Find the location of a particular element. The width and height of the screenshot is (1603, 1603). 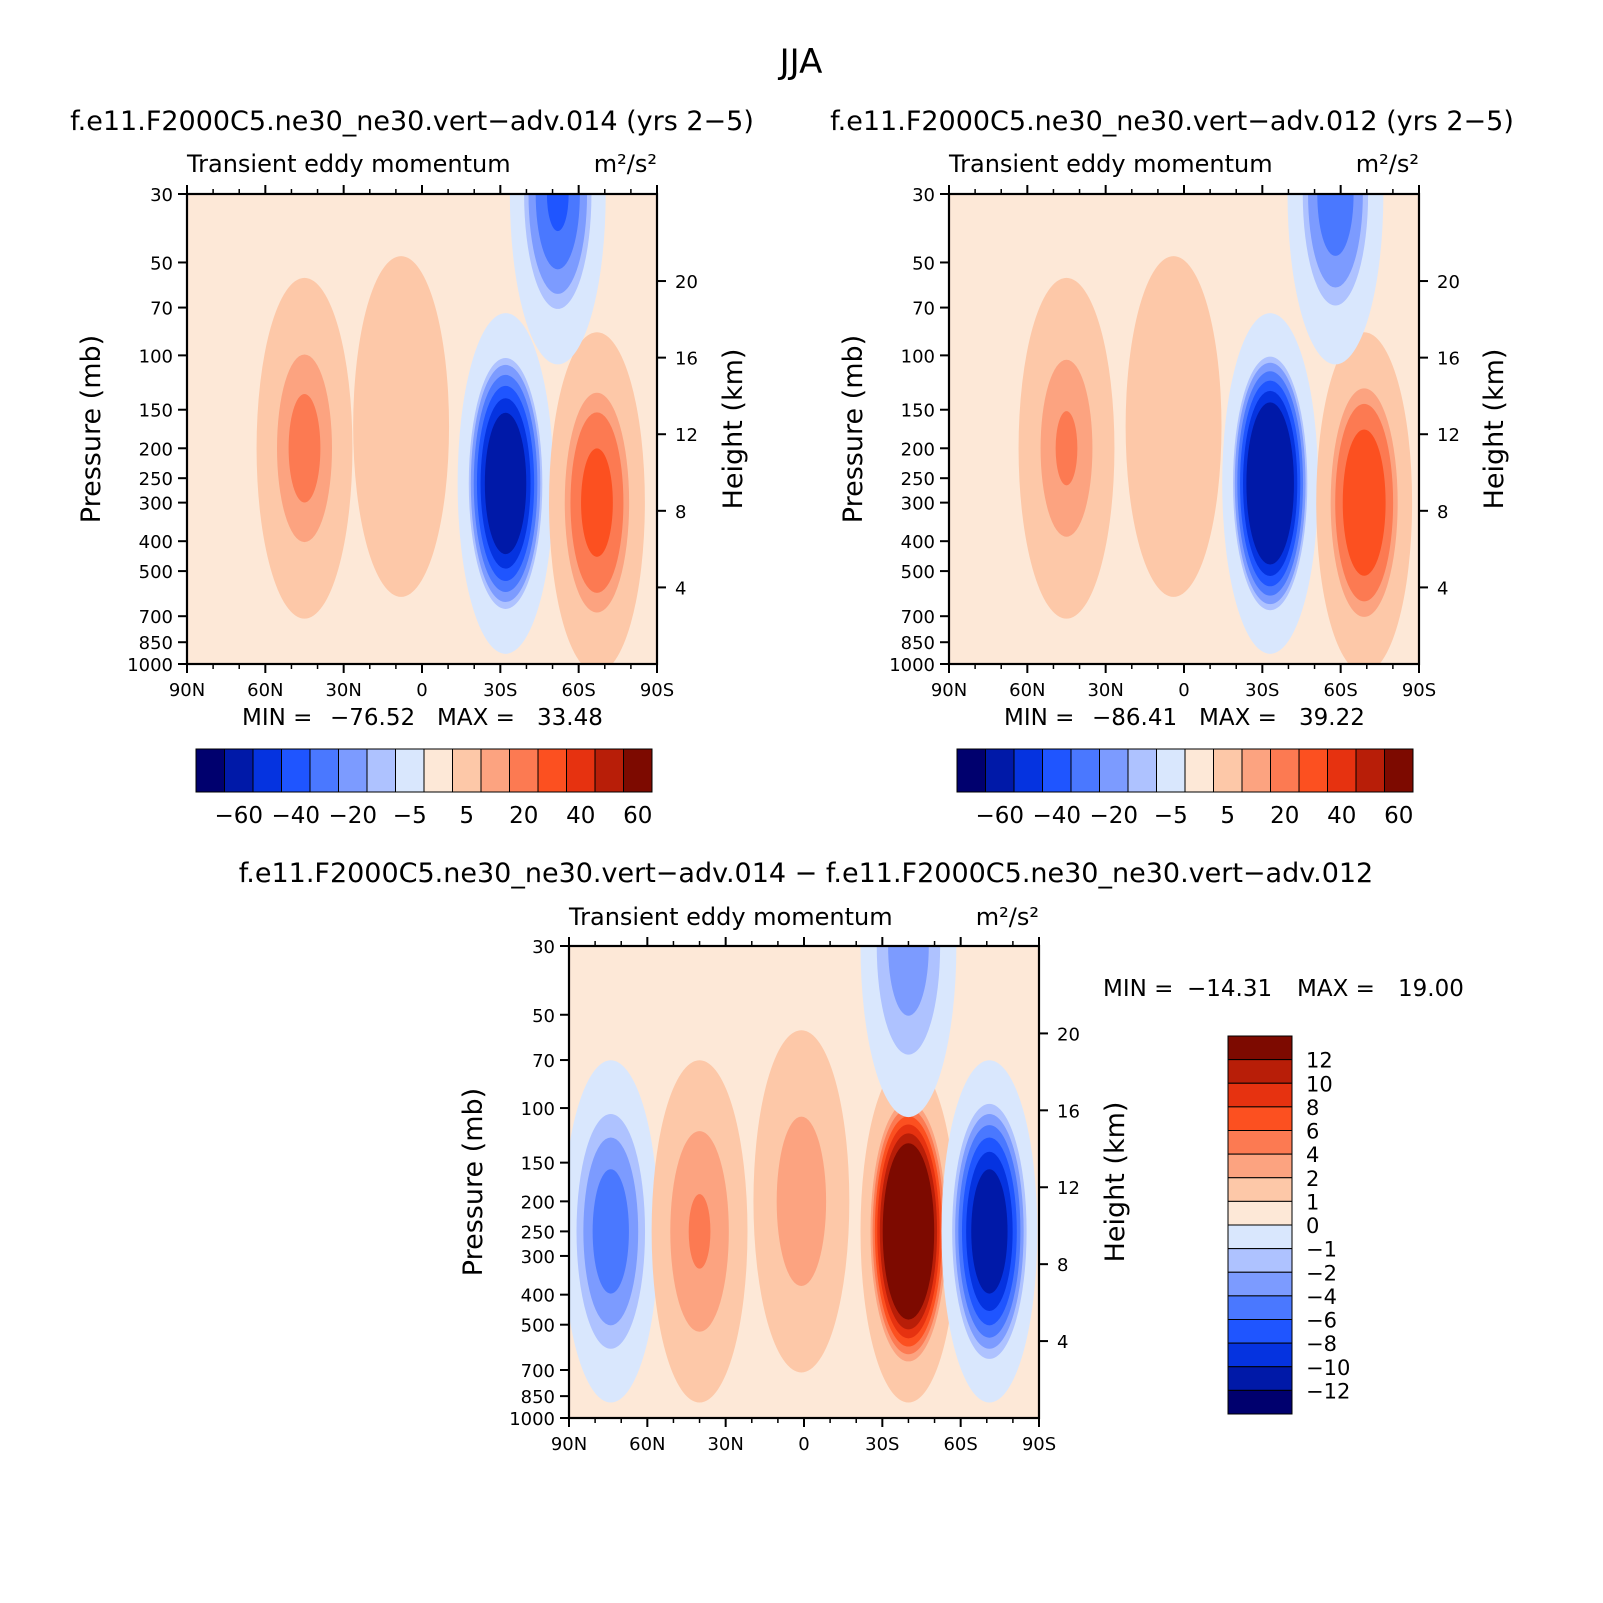

panel-subtitle: Transient eddy momentum is located at coordinates (348, 164).